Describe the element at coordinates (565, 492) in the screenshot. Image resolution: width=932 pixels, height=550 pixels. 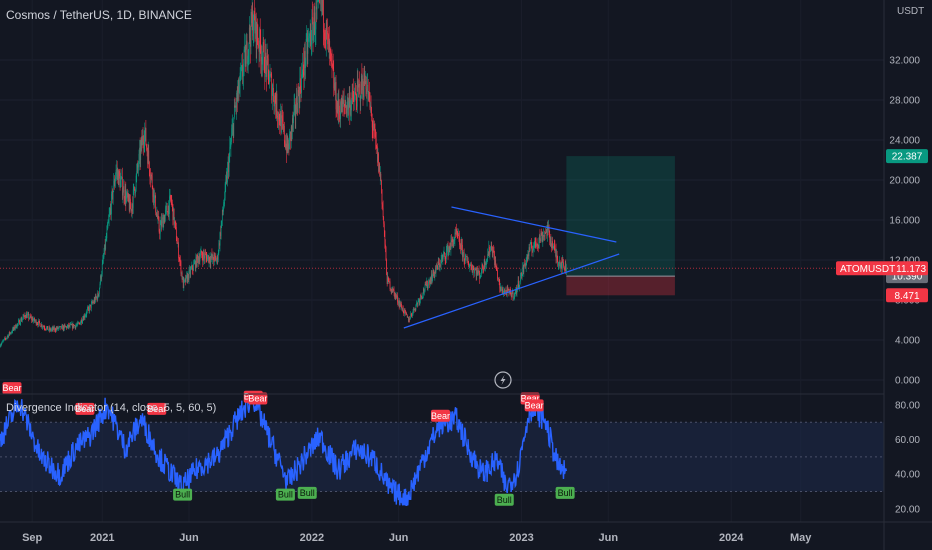
I see `bull-signal-tag` at that location.